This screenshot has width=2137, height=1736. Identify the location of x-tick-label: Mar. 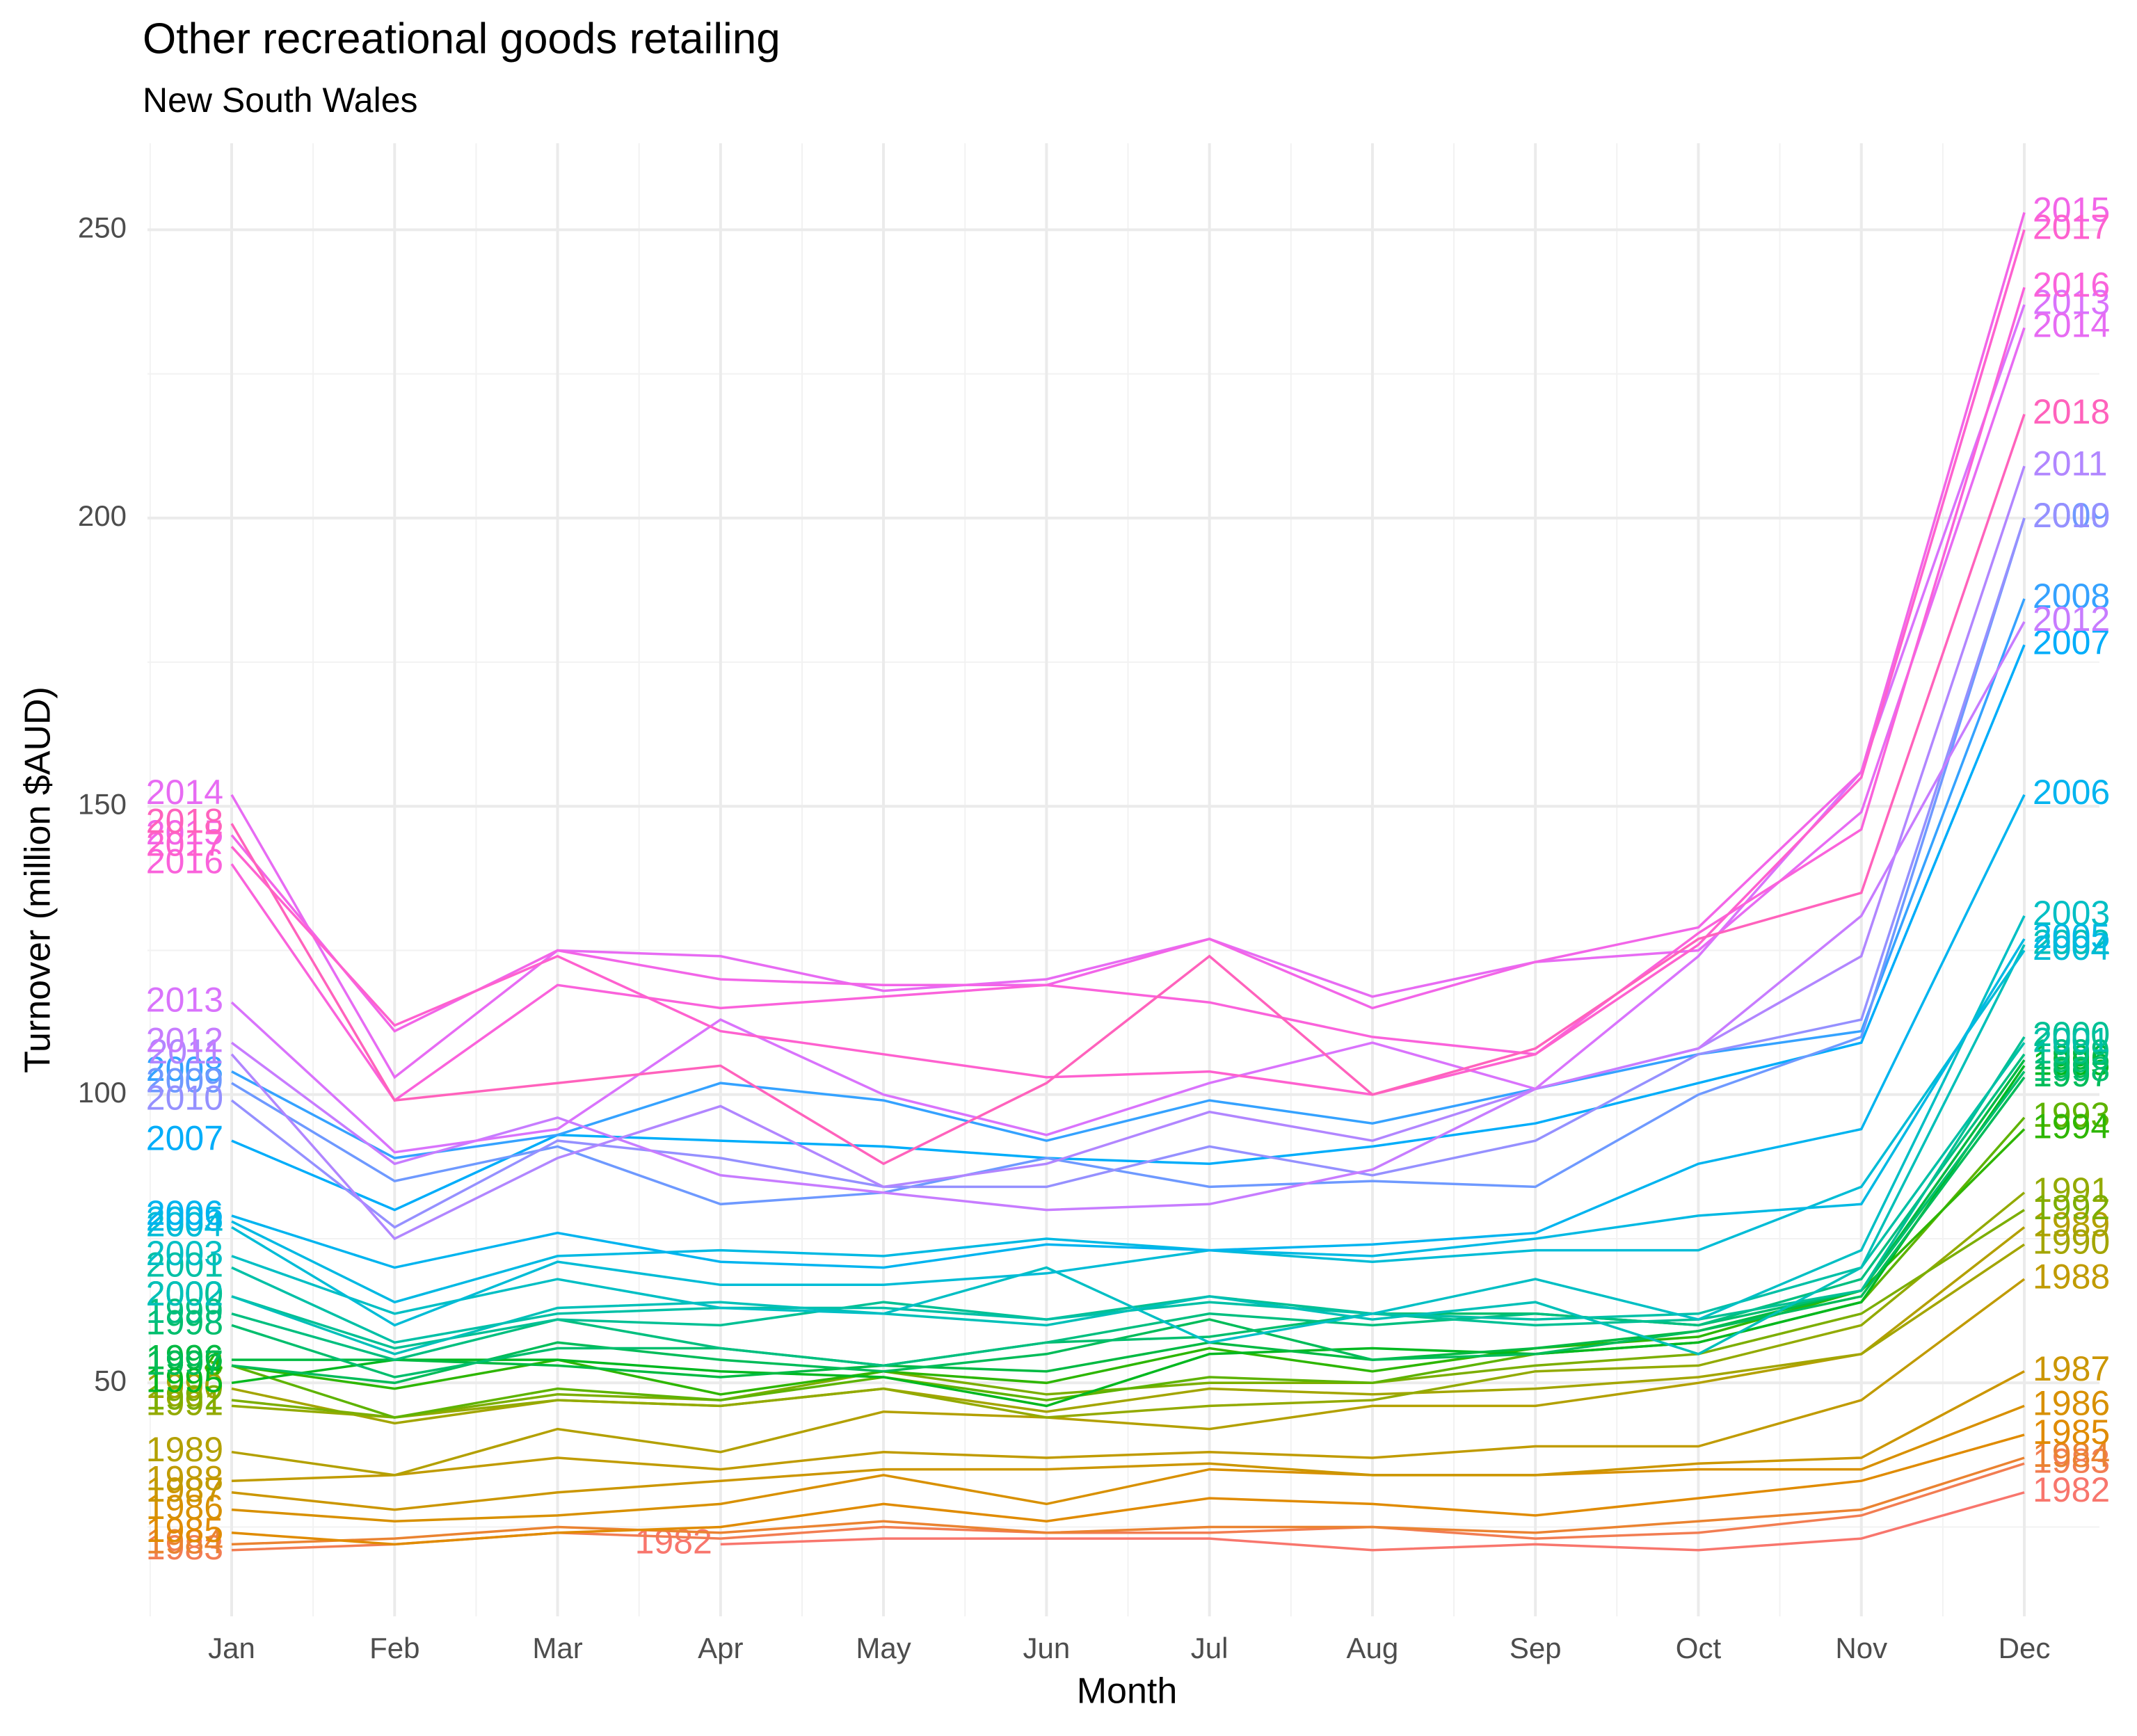
(557, 1648).